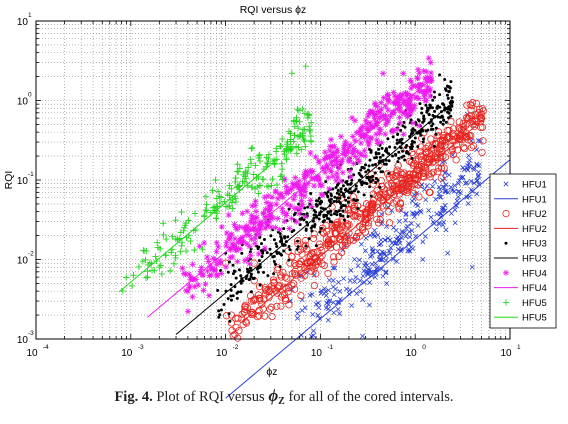 The image size is (568, 424). What do you see at coordinates (534, 259) in the screenshot?
I see `legend-entry-label: HFU3` at bounding box center [534, 259].